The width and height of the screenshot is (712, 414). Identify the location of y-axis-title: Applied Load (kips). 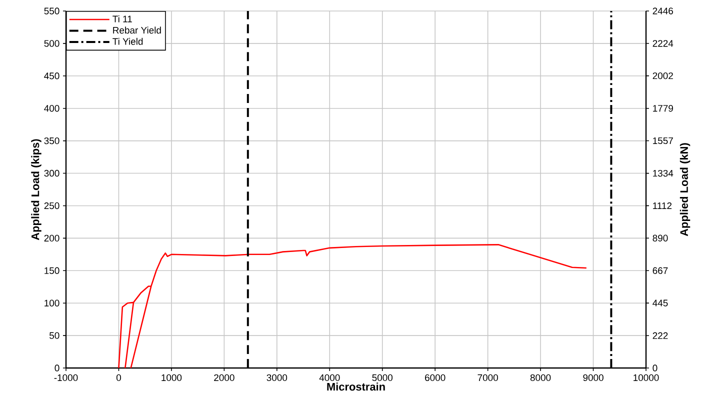
(36, 189).